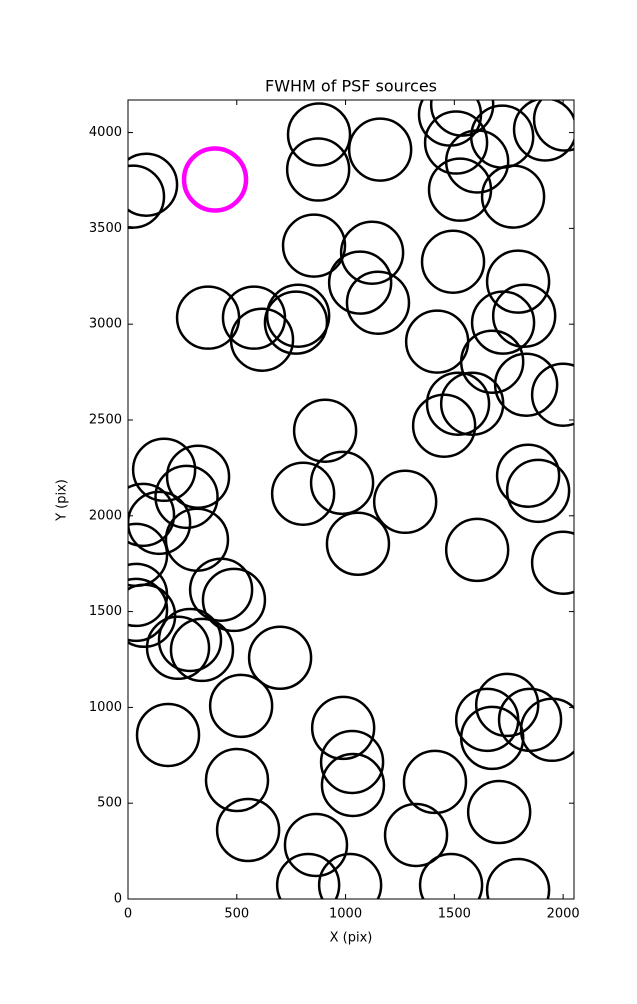 The image size is (637, 1004). Describe the element at coordinates (109, 803) in the screenshot. I see `y-tick-label: 500` at that location.